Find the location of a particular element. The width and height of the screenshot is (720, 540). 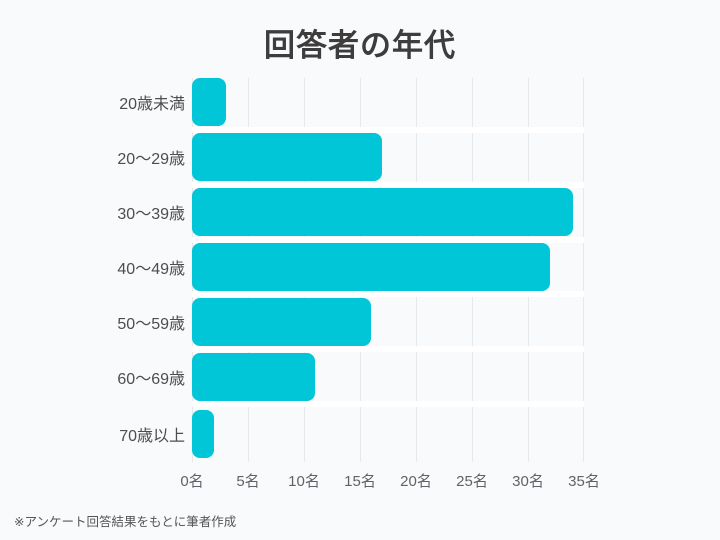

category-label: 60〜69歳 is located at coordinates (151, 379).